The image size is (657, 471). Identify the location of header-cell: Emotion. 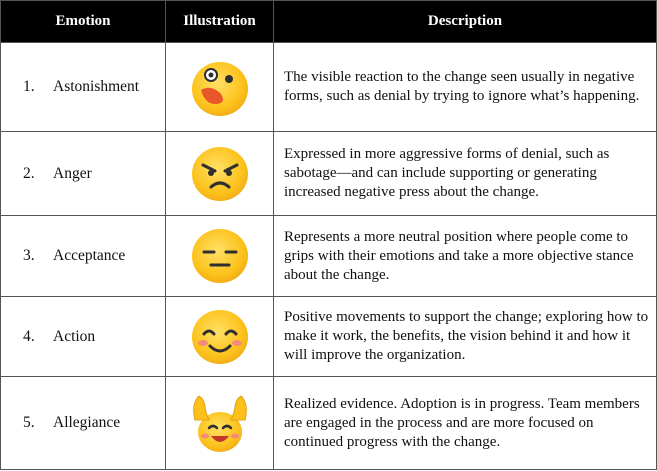
(83, 21).